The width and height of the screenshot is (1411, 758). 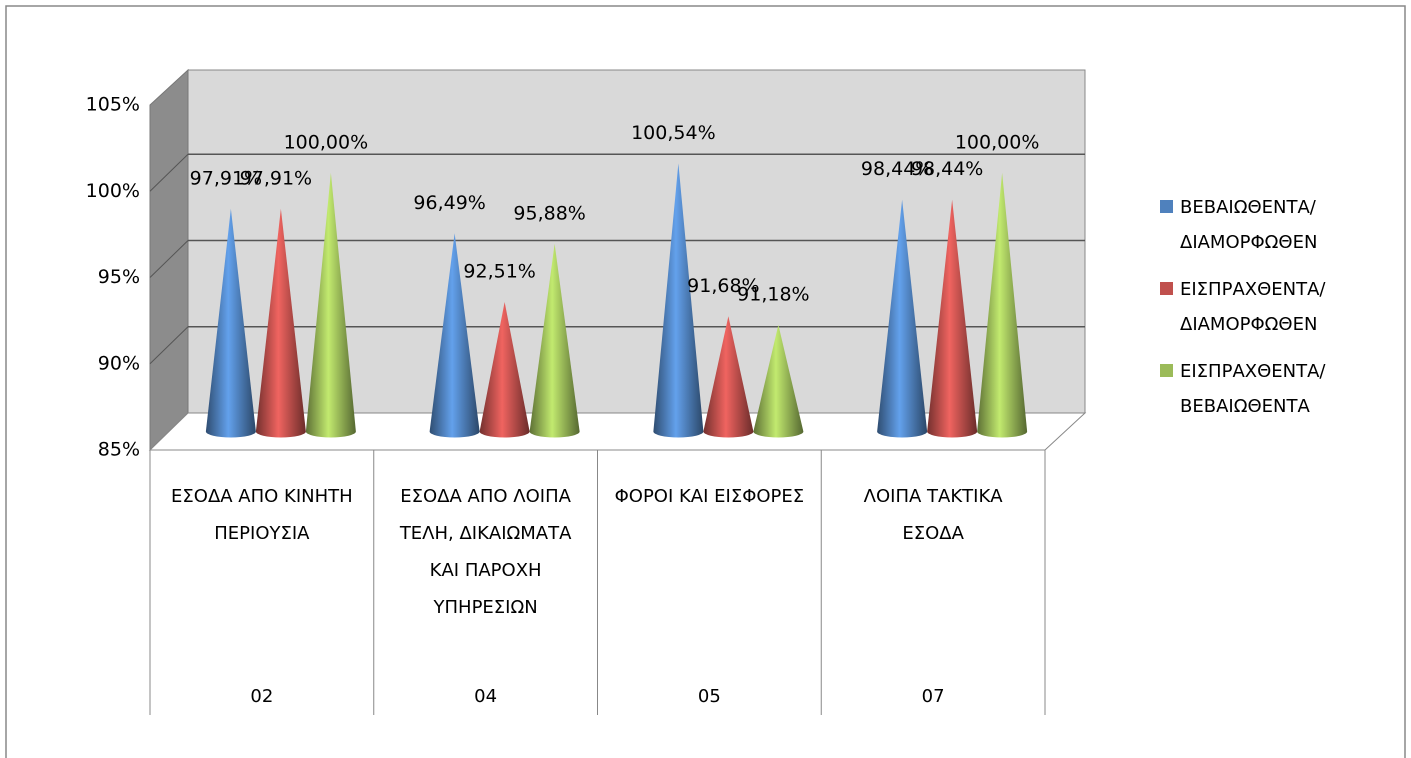 What do you see at coordinates (119, 277) in the screenshot?
I see `y-tick-label: 95%` at bounding box center [119, 277].